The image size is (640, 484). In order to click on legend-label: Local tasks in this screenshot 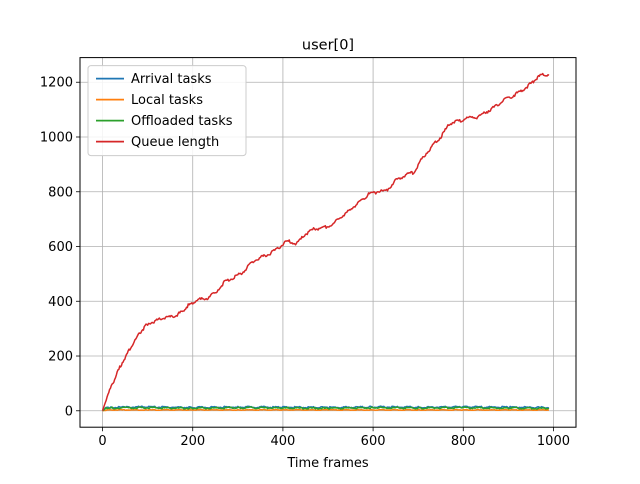, I will do `click(167, 100)`.